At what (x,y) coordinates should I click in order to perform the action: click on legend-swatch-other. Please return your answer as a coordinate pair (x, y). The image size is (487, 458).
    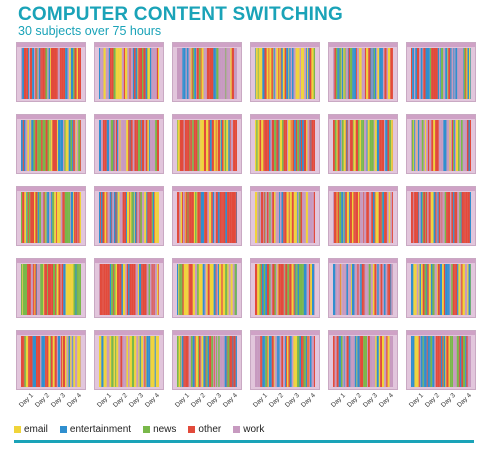
    Looking at the image, I should click on (192, 429).